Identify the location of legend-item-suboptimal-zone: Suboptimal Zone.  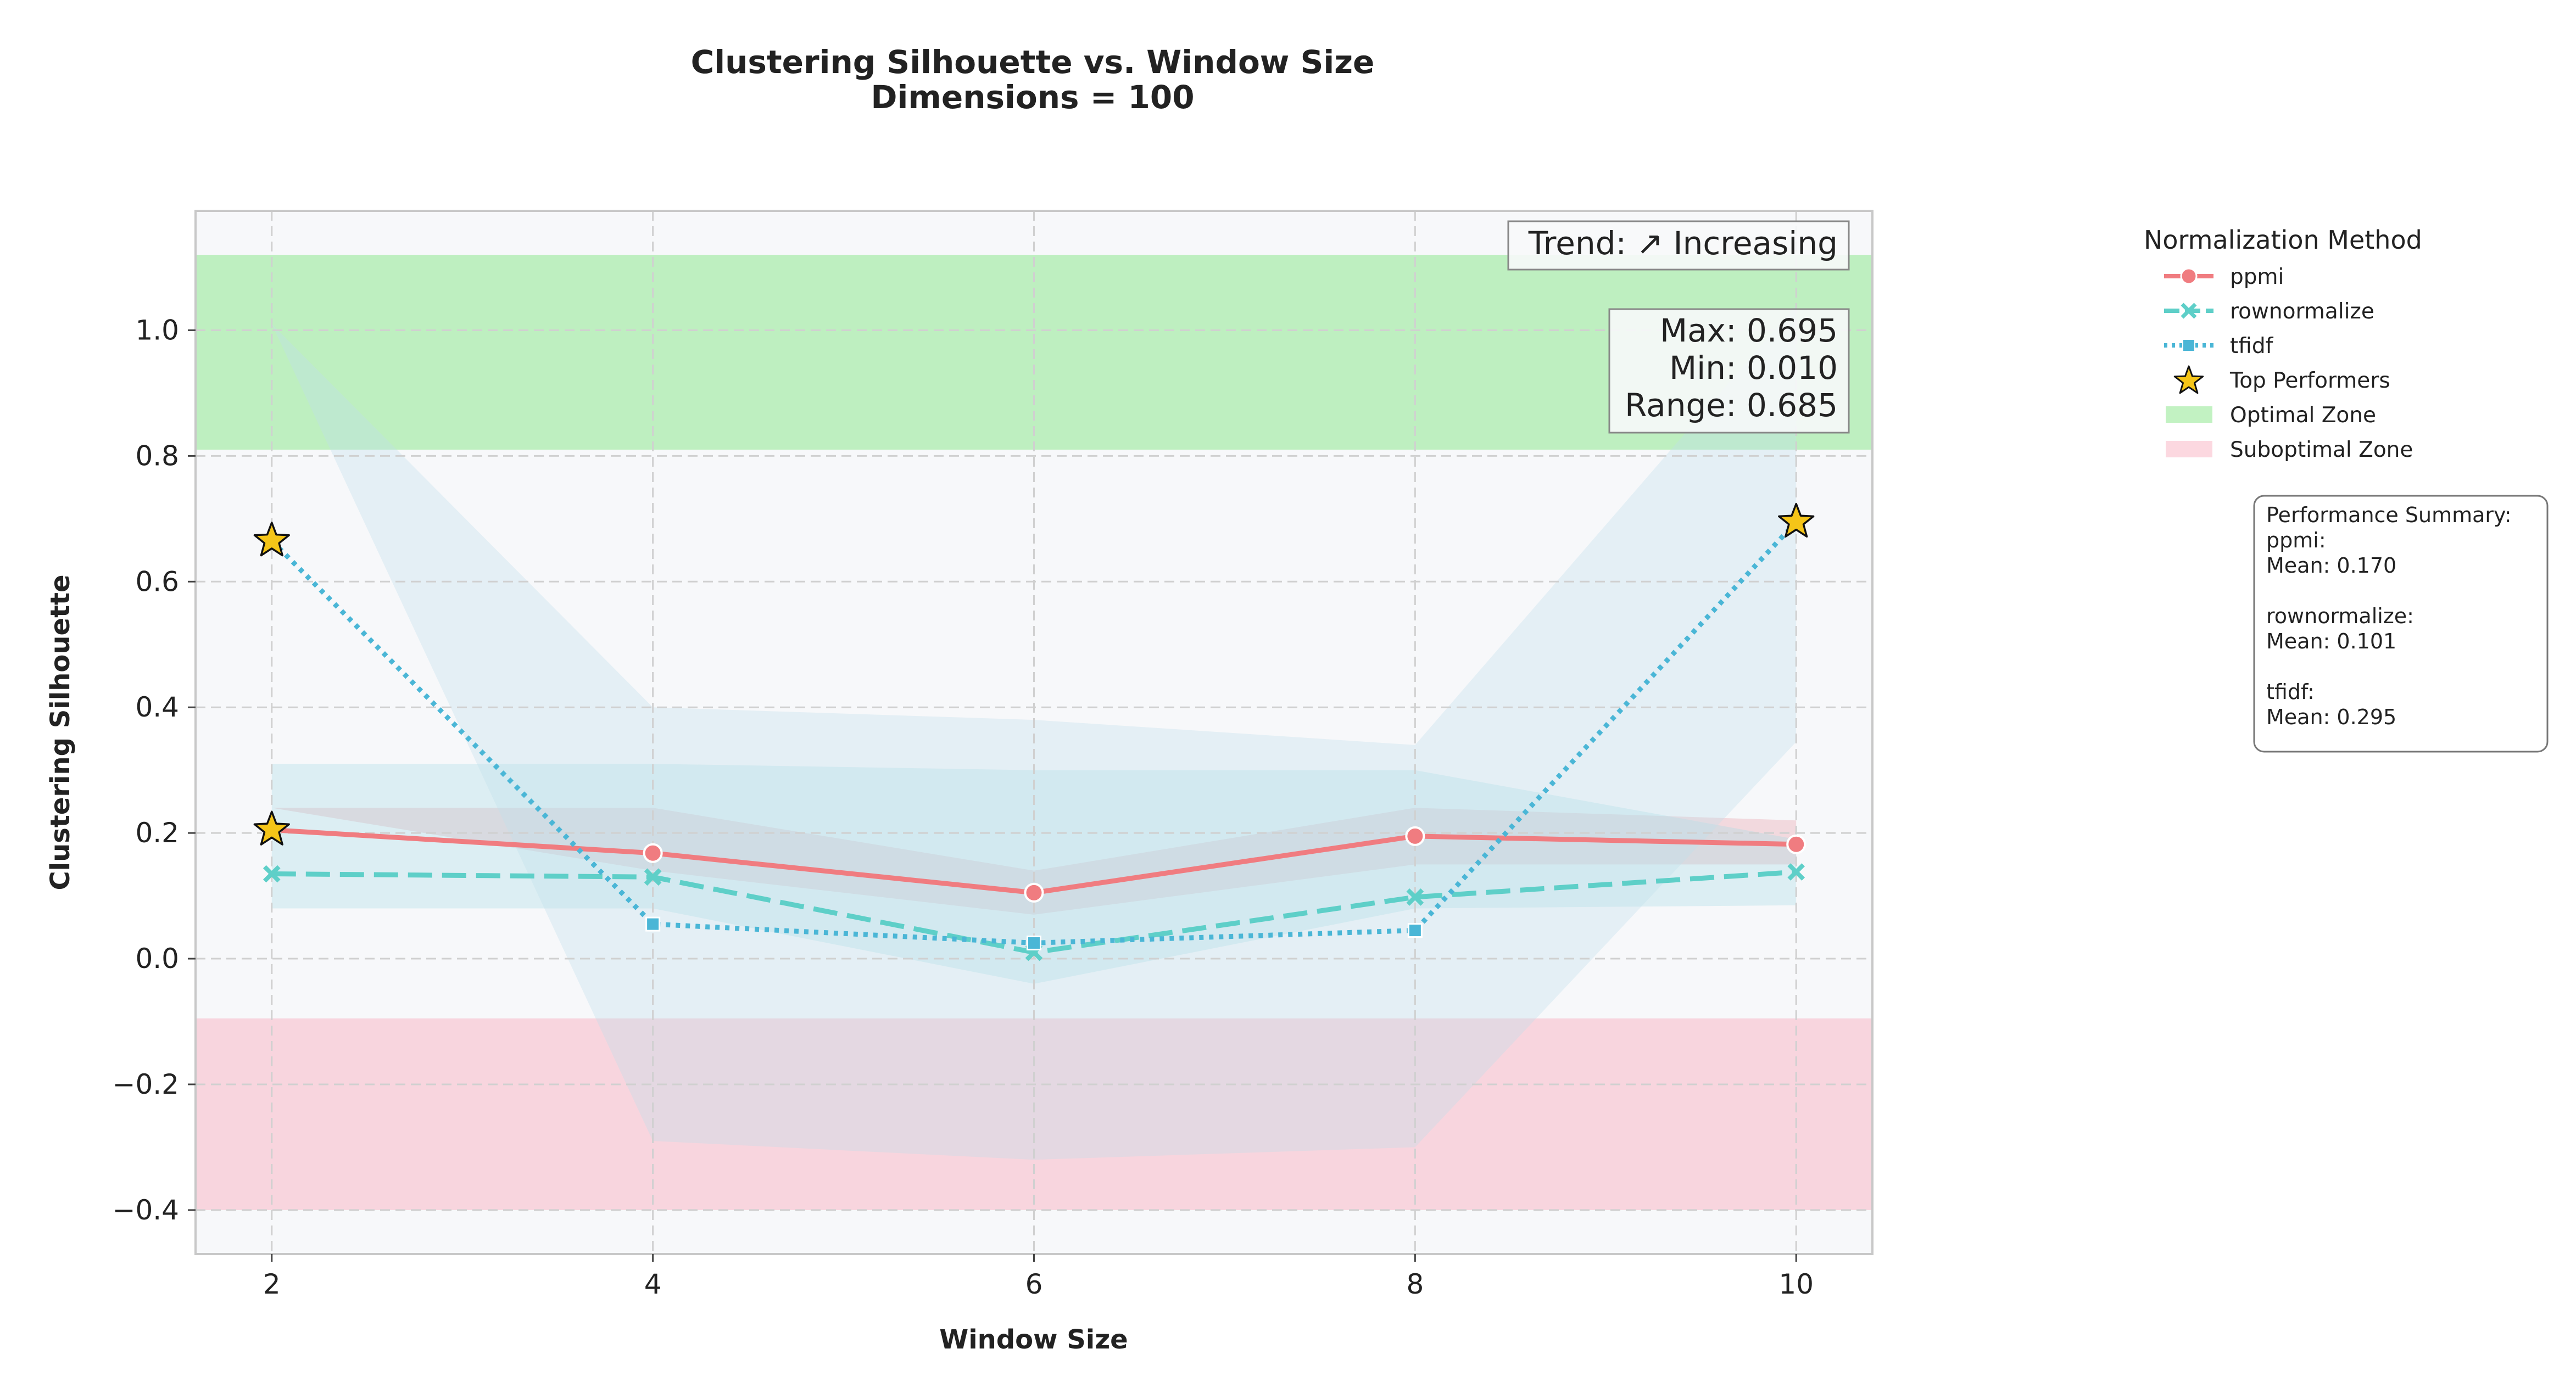
(2289, 450).